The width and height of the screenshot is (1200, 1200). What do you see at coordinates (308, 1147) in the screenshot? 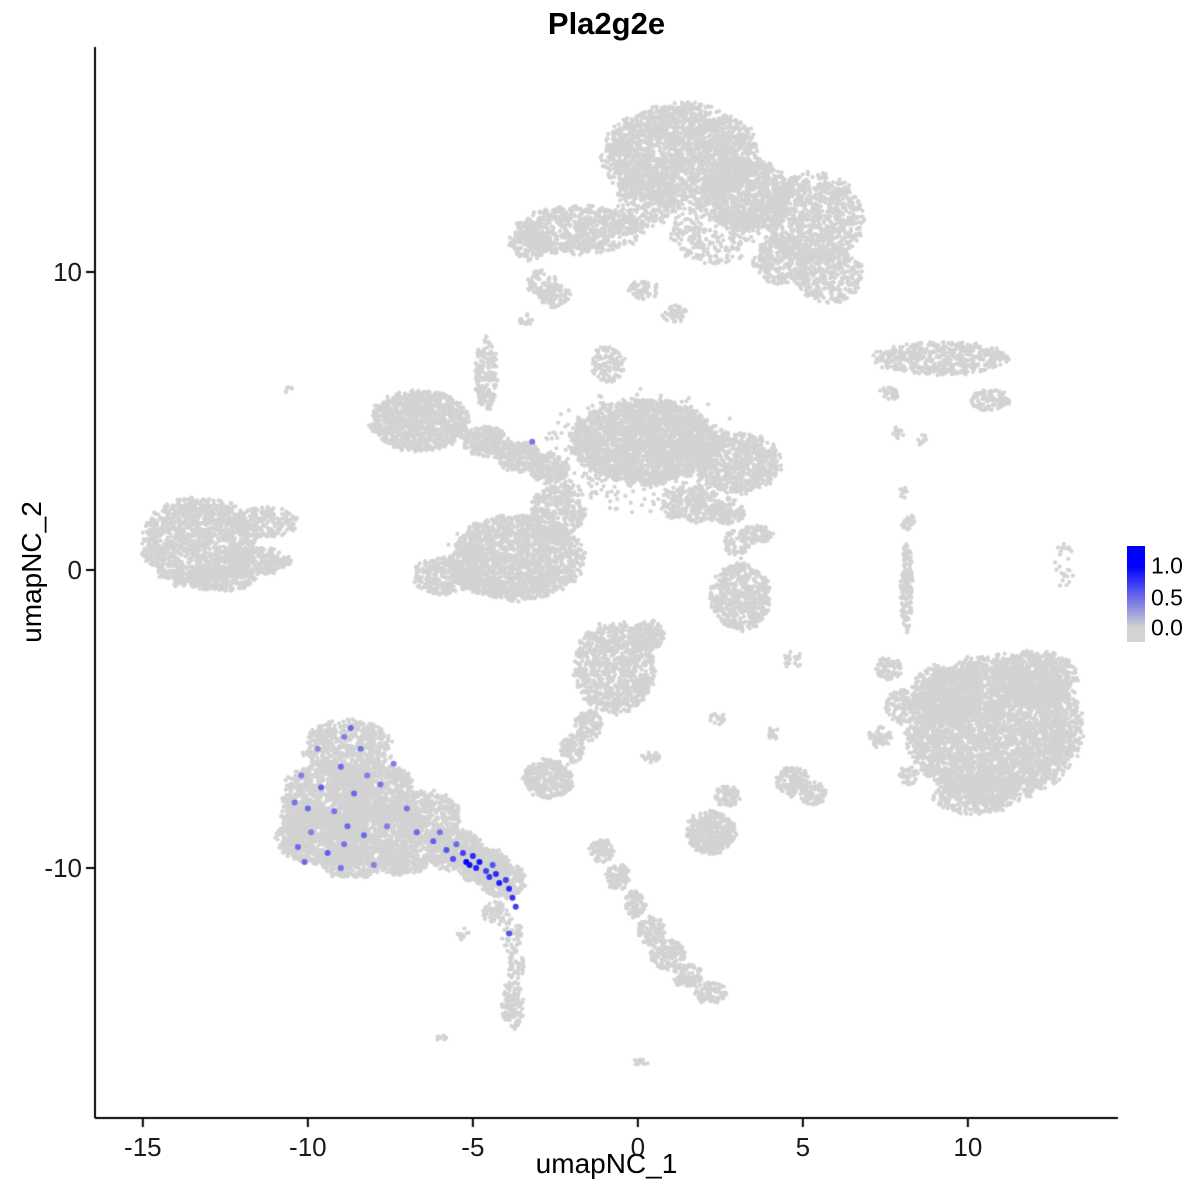
I see `x-tick-label: -10` at bounding box center [308, 1147].